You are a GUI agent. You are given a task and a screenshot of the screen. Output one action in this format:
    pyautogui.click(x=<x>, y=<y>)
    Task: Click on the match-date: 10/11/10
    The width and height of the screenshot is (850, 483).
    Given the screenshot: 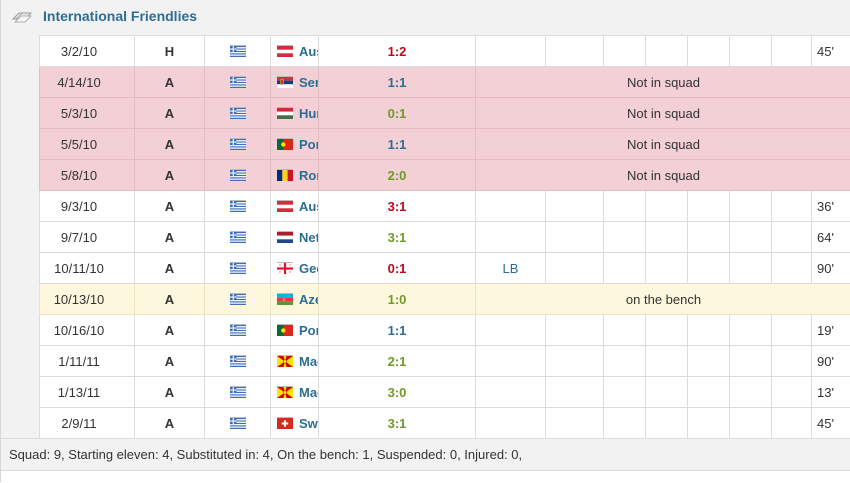 What is the action you would take?
    pyautogui.click(x=87, y=268)
    